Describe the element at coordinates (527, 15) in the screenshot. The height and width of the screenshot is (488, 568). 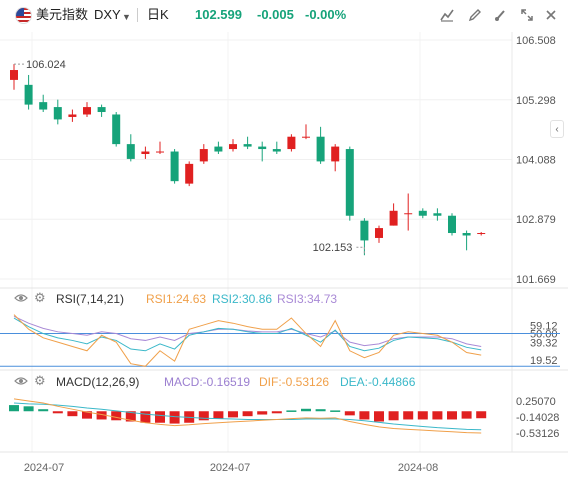
I see `expand-icon` at that location.